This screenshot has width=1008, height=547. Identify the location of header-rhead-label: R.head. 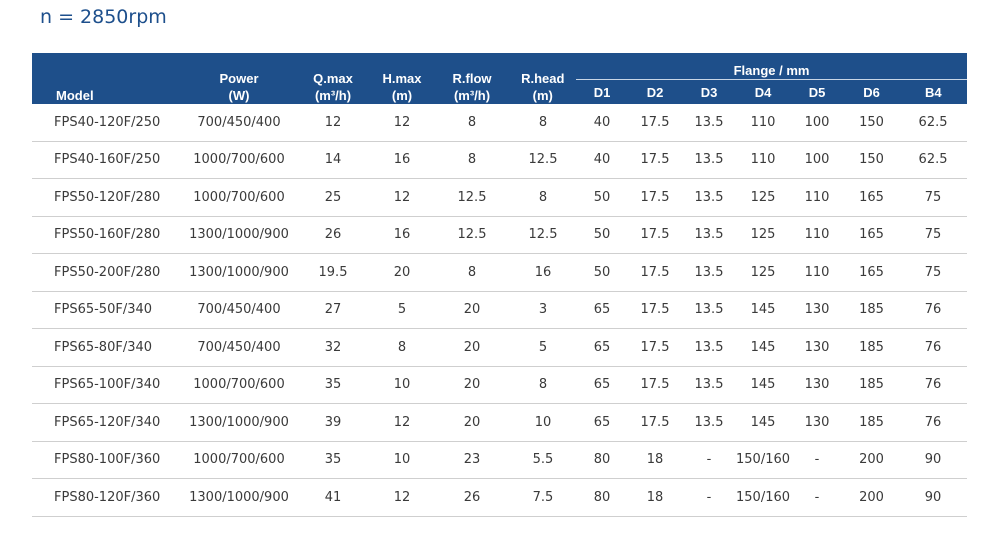
(543, 78).